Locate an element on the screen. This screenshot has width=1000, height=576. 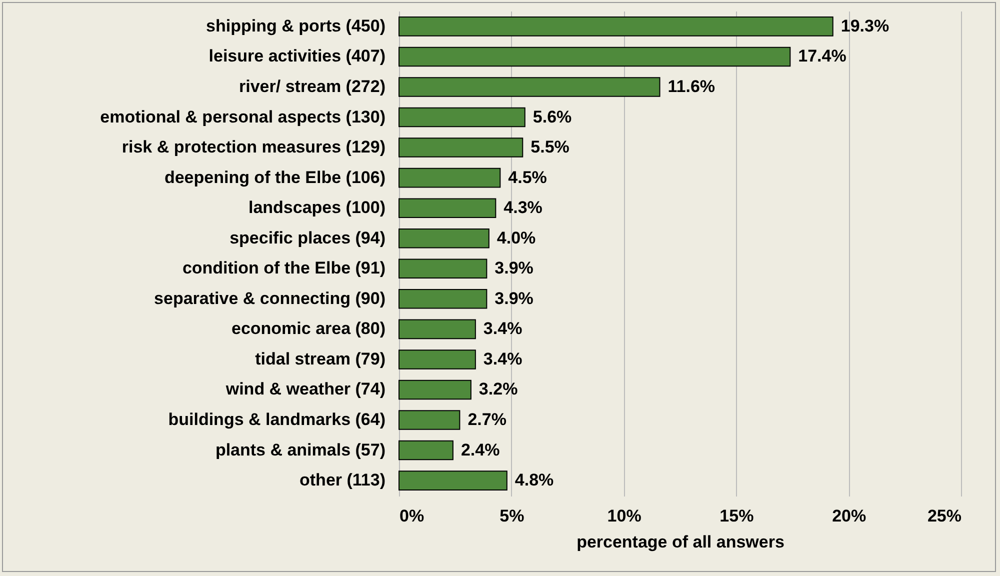
y-tick-label: specific places (94) is located at coordinates (308, 238).